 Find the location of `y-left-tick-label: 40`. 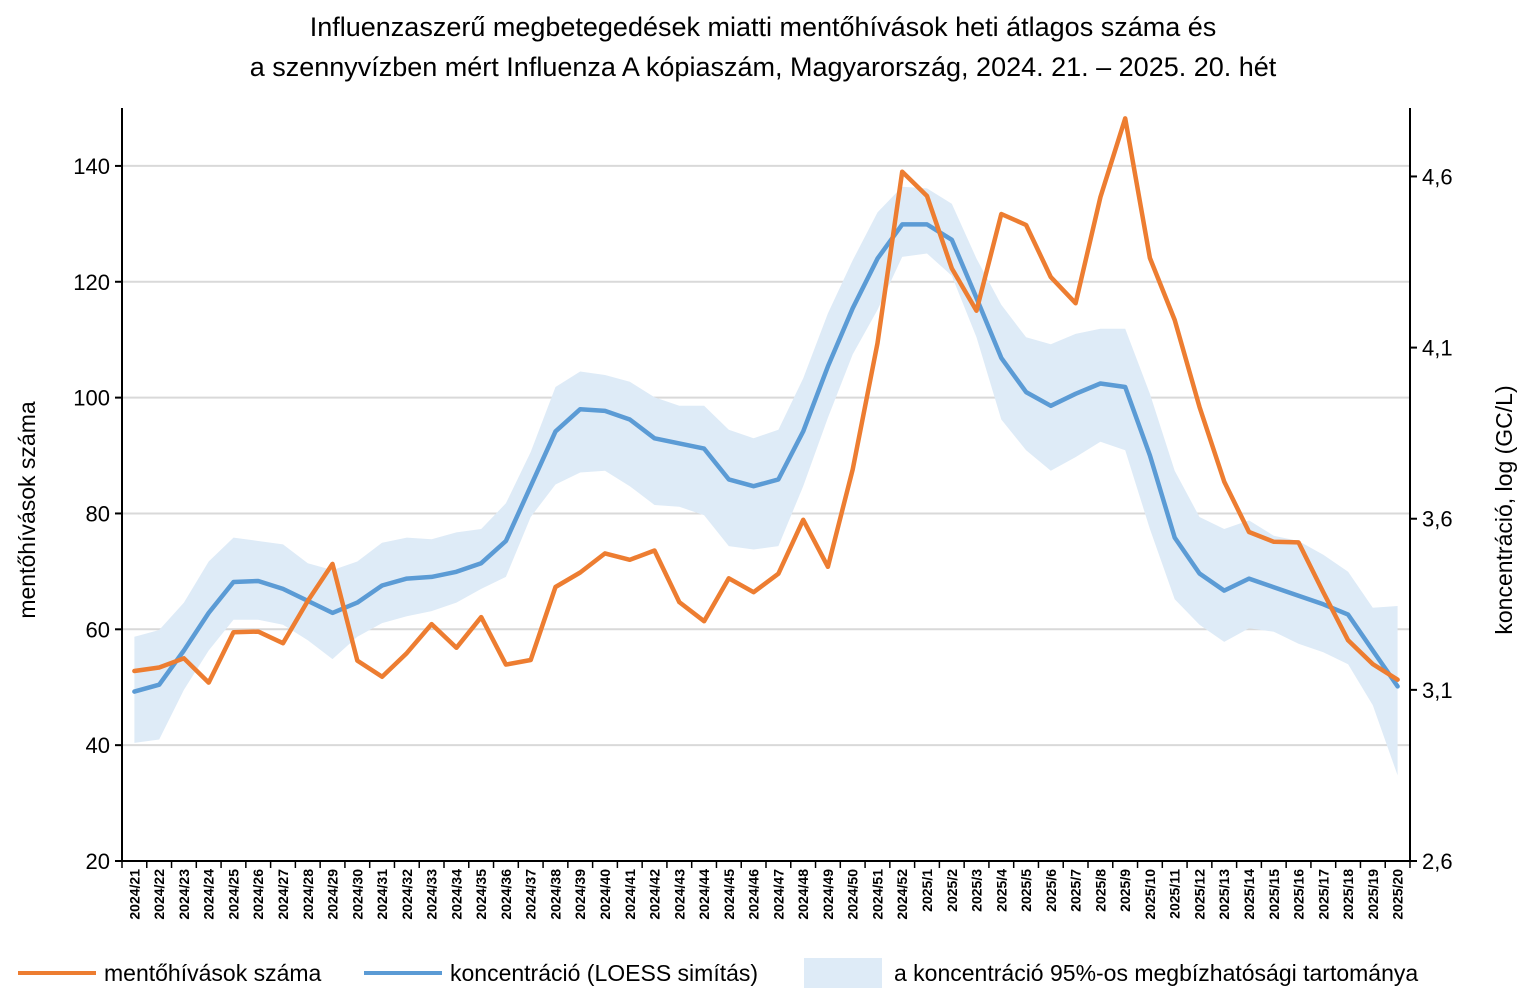

y-left-tick-label: 40 is located at coordinates (98, 745).